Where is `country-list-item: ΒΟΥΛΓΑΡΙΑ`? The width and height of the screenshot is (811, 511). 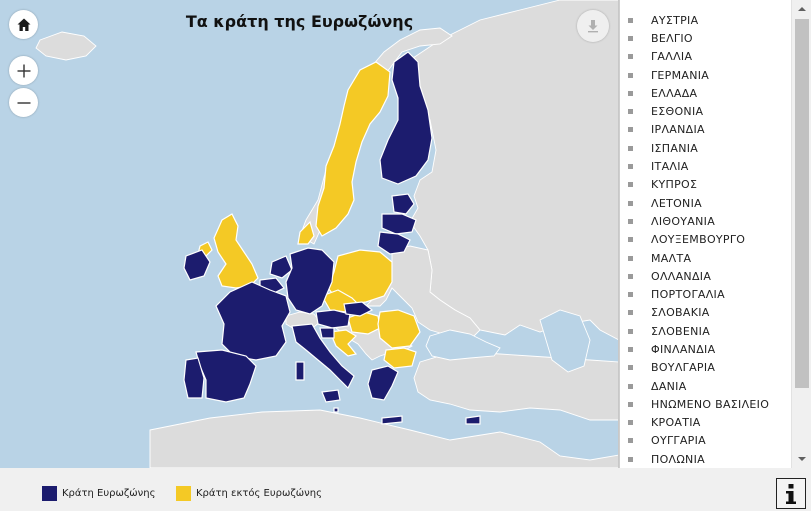 country-list-item: ΒΟΥΛΓΑΡΙΑ is located at coordinates (706, 368).